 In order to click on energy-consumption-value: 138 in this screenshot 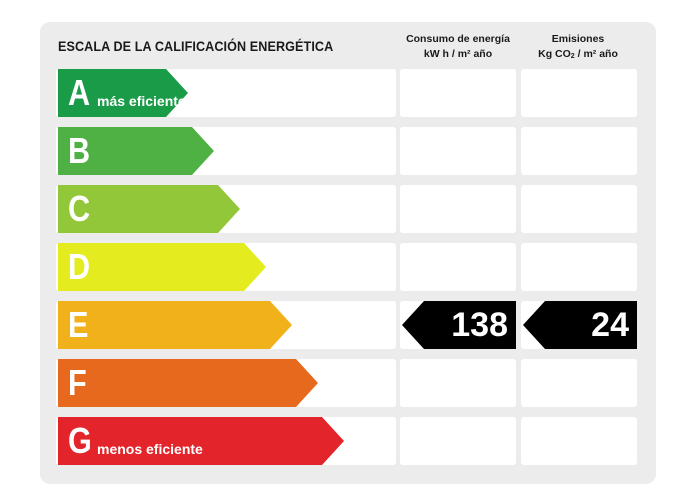, I will do `click(479, 325)`.